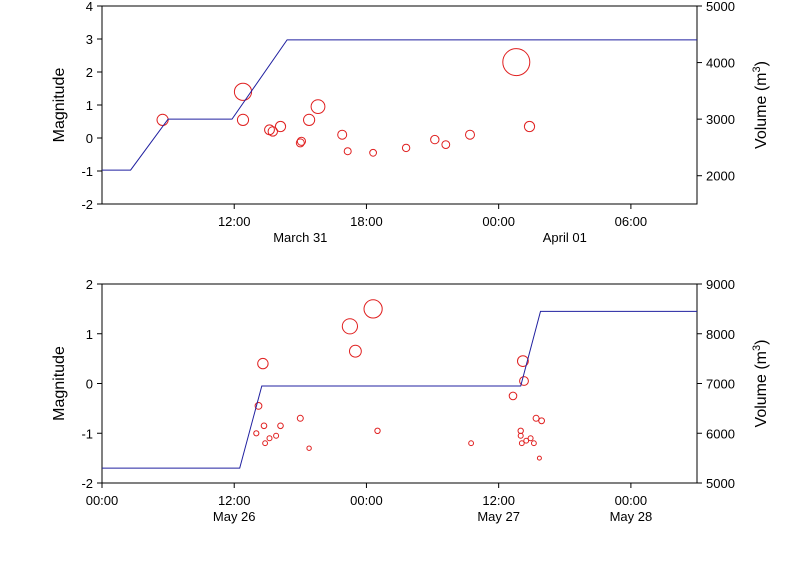  What do you see at coordinates (498, 516) in the screenshot?
I see `x-date-label: May 27` at bounding box center [498, 516].